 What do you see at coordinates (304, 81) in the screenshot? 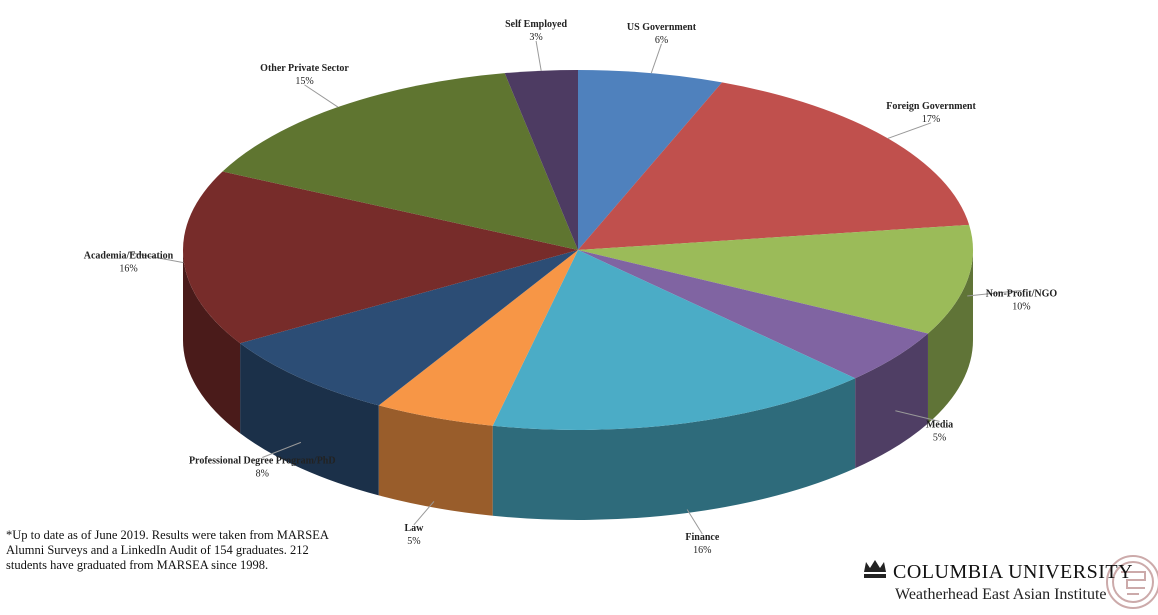
I see `value-label: 15%` at bounding box center [304, 81].